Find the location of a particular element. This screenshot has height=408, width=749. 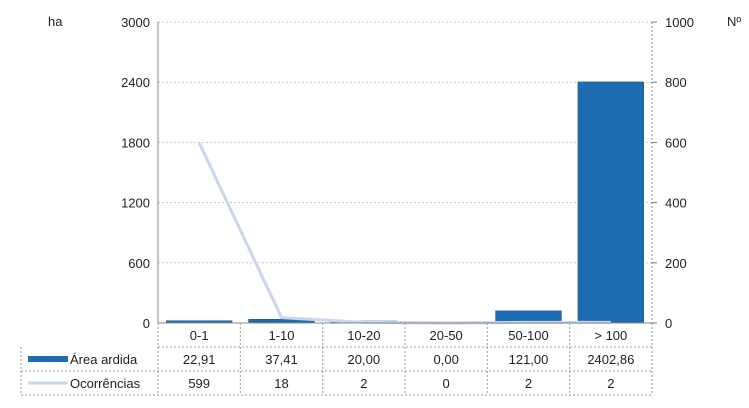

left-axis-unit: ha is located at coordinates (55, 21).